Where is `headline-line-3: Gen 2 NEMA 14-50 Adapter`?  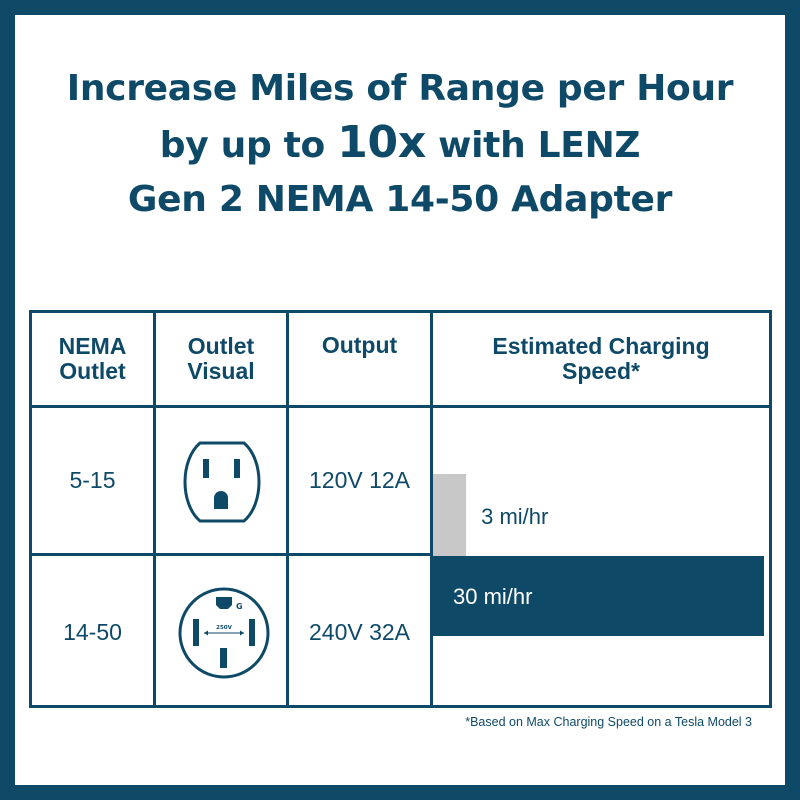 headline-line-3: Gen 2 NEMA 14-50 Adapter is located at coordinates (400, 199).